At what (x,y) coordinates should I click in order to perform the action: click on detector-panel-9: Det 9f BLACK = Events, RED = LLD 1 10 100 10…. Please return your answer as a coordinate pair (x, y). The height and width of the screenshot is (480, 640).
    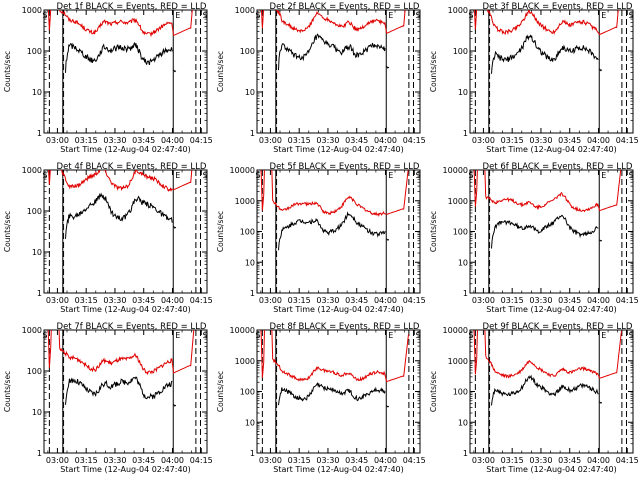
    Looking at the image, I should click on (534, 398).